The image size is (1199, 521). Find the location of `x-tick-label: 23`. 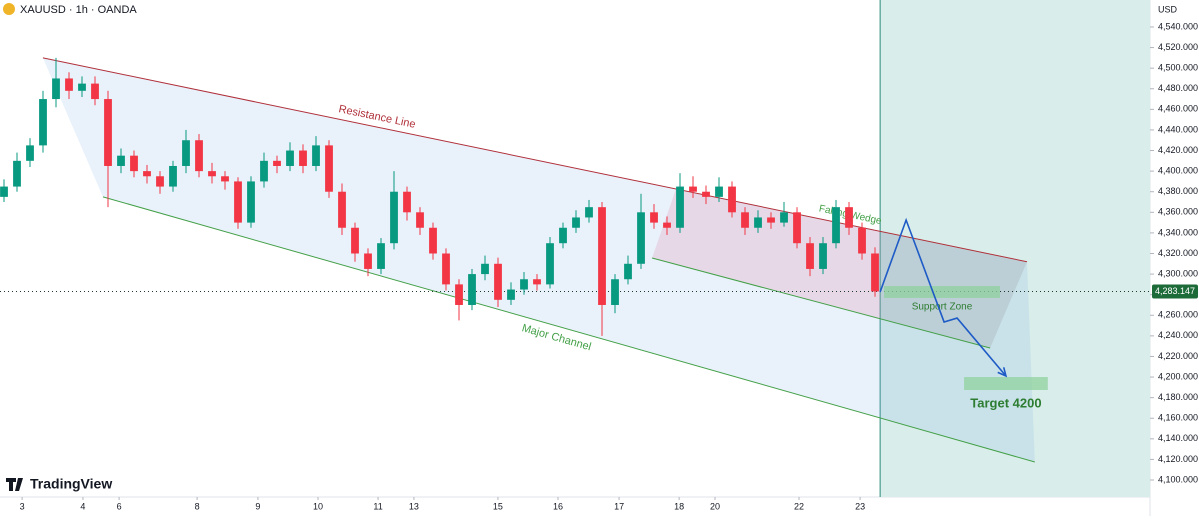

x-tick-label: 23 is located at coordinates (860, 506).